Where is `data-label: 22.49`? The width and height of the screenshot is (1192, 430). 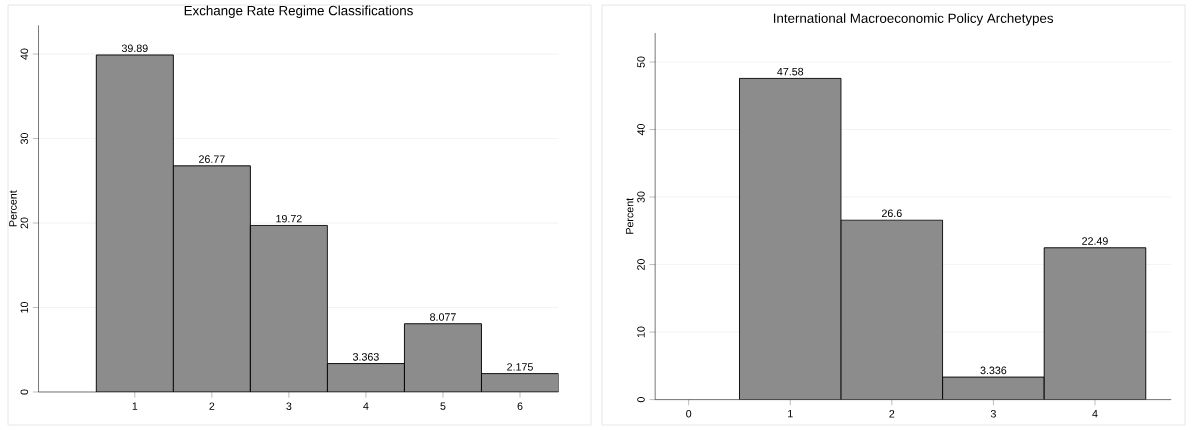 data-label: 22.49 is located at coordinates (1095, 241).